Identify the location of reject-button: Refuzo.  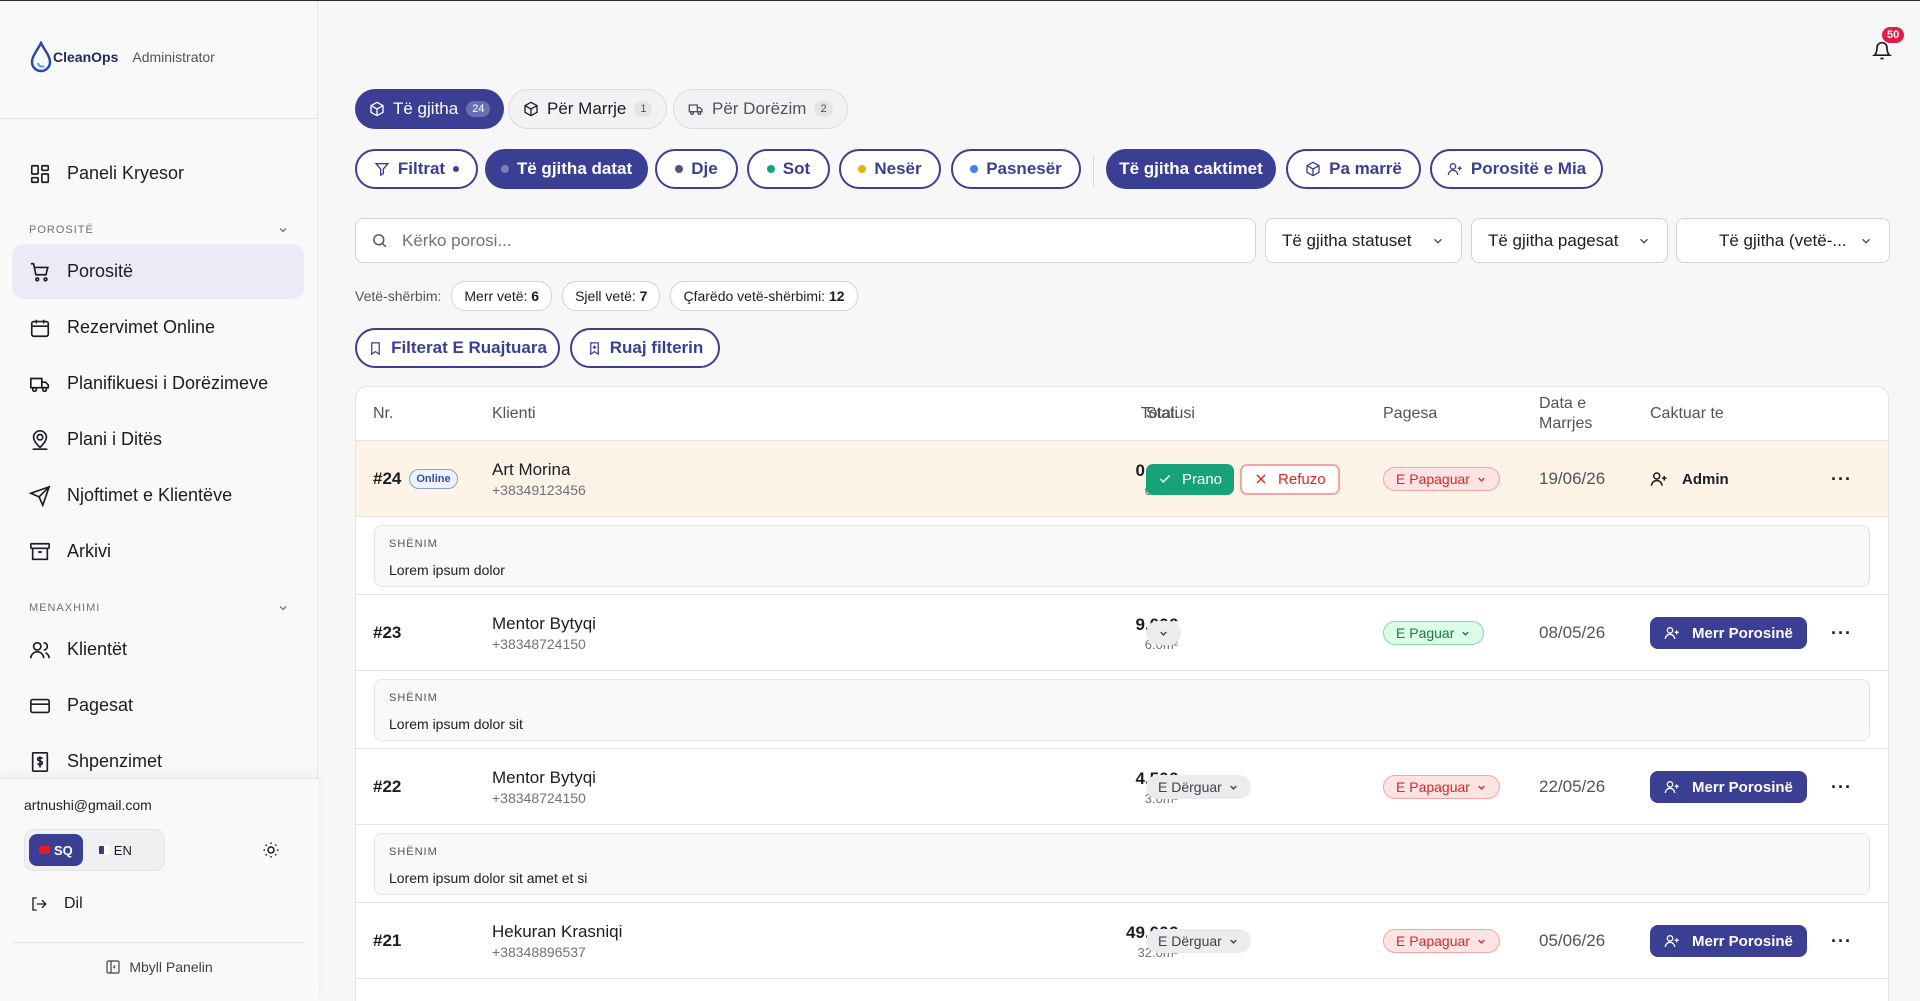
(1290, 479).